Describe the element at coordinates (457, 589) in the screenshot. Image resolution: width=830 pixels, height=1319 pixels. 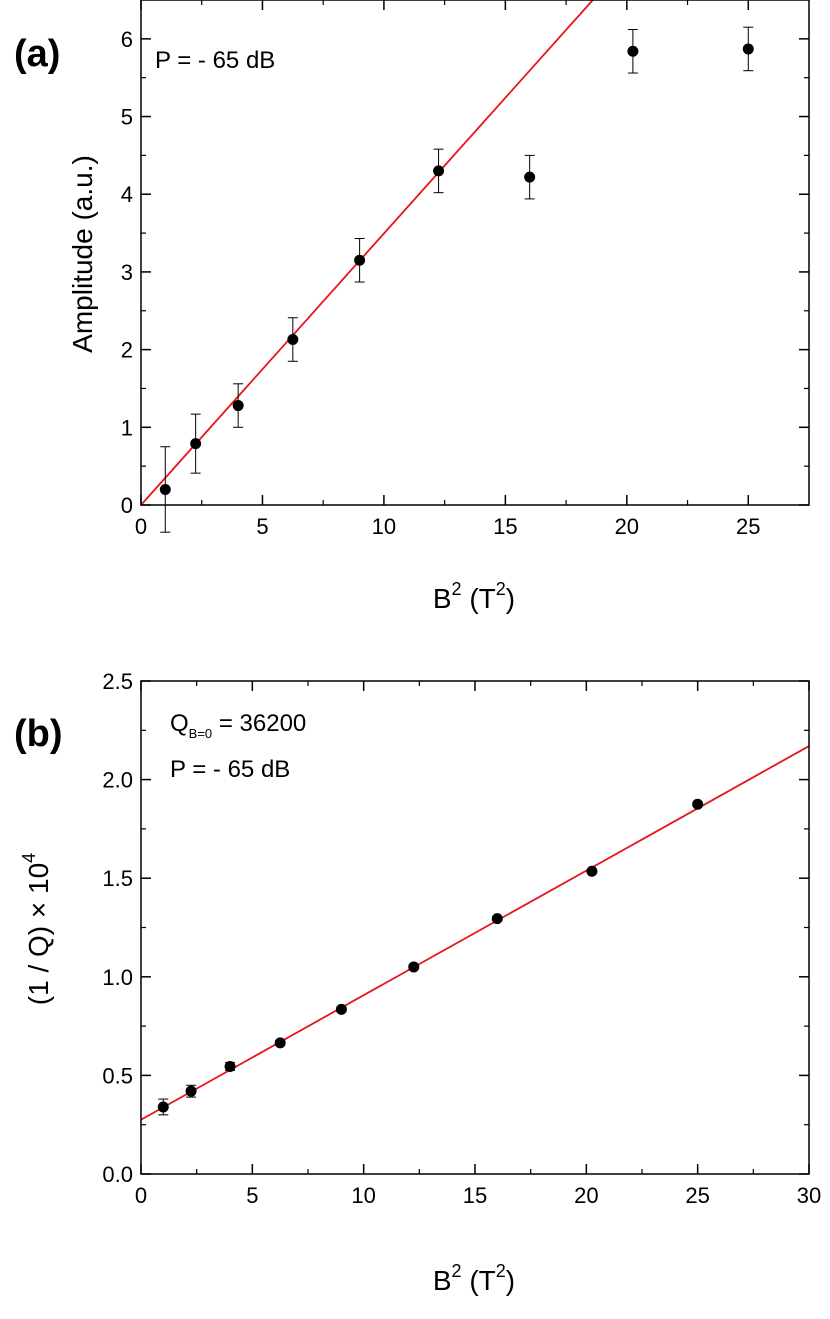
I see `panel-a-x-axis-title-sup: 2` at that location.